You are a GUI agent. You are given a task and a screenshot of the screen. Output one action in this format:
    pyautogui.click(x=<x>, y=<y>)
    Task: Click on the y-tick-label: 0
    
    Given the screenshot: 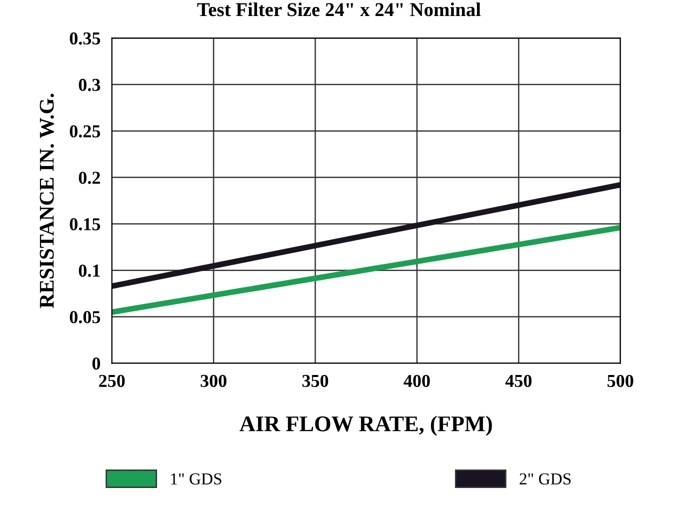 What is the action you would take?
    pyautogui.click(x=96, y=363)
    